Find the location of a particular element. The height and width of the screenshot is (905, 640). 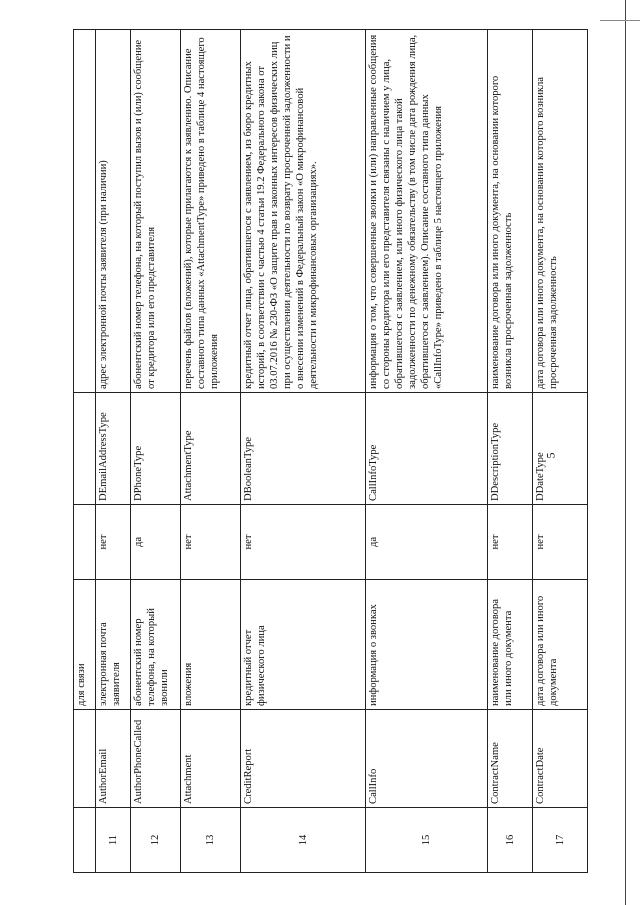

cell-field: AuthorEmail is located at coordinates (113, 758).